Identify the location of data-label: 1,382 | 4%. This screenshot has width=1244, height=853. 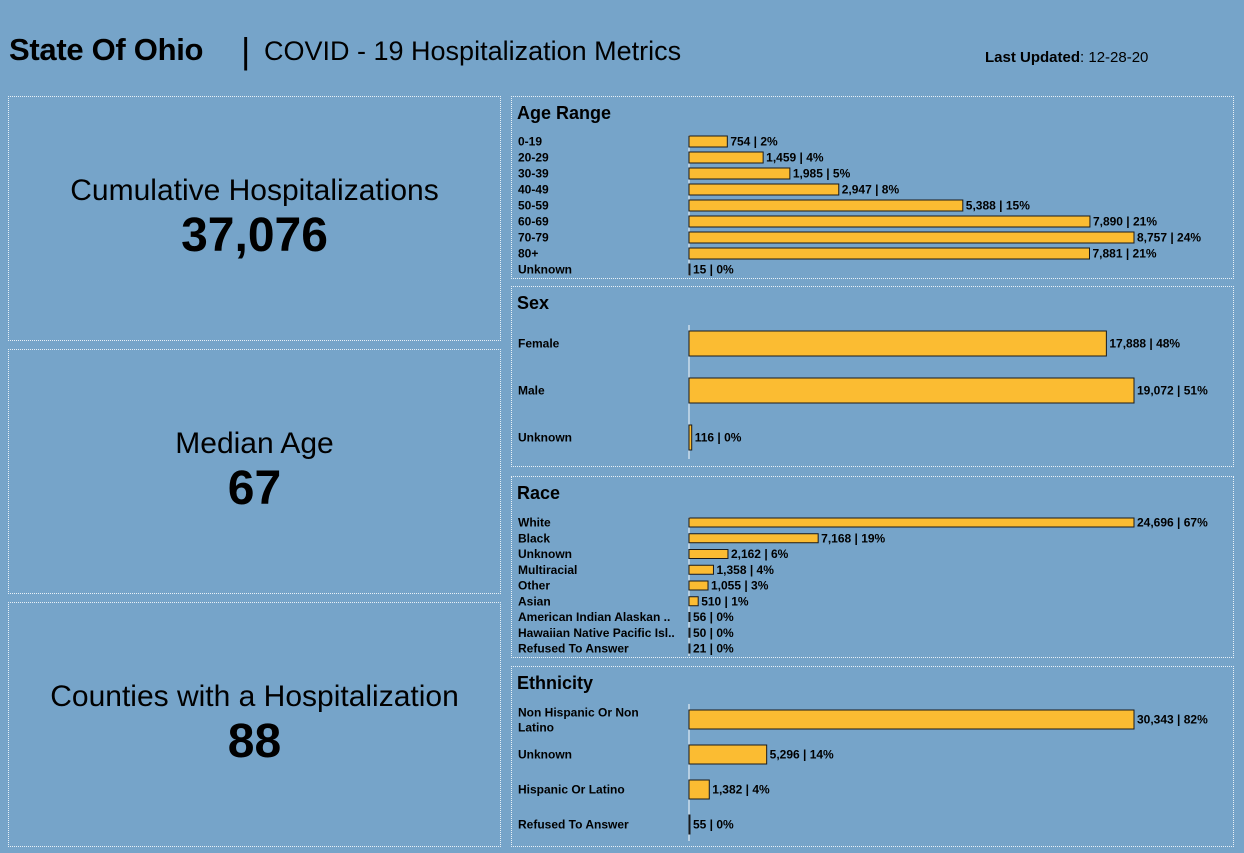
(741, 790).